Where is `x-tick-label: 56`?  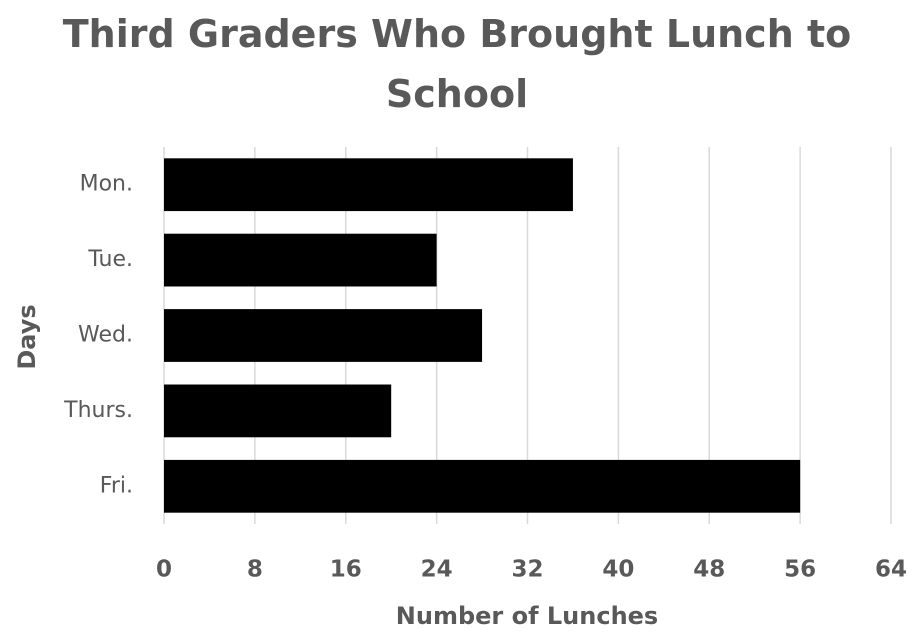
x-tick-label: 56 is located at coordinates (800, 570).